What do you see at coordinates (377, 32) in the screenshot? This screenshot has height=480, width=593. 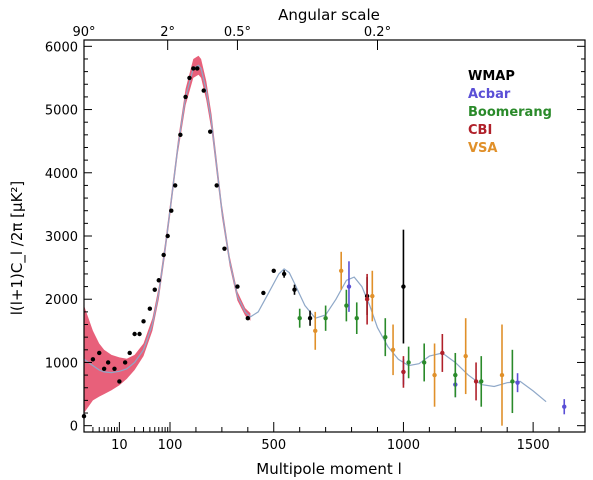 I see `top-tick-label: 0.2°` at bounding box center [377, 32].